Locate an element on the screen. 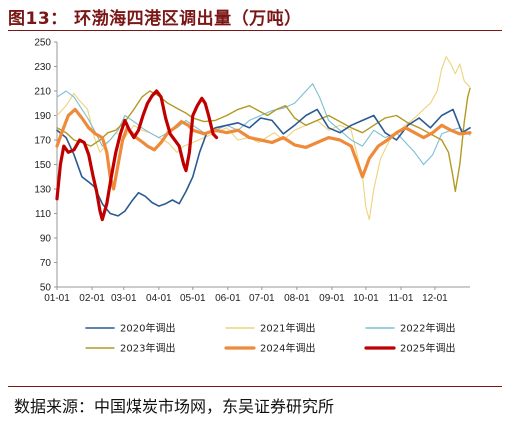 Image resolution: width=510 pixels, height=421 pixels. y-tick-label: 190 is located at coordinates (42, 116).